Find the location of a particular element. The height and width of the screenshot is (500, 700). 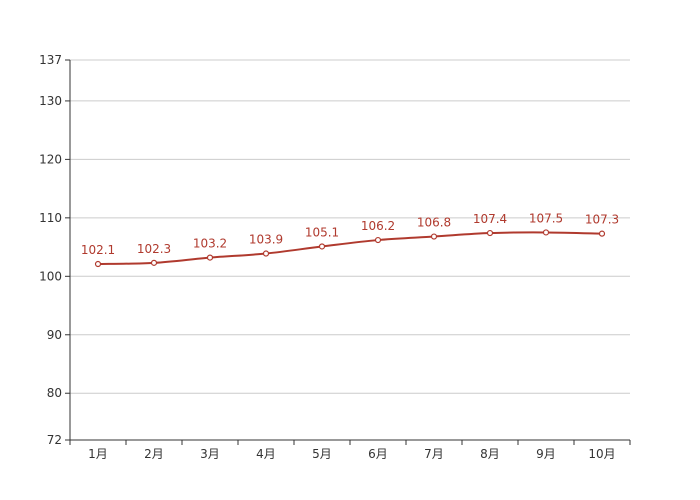

series is located at coordinates (350, 248).